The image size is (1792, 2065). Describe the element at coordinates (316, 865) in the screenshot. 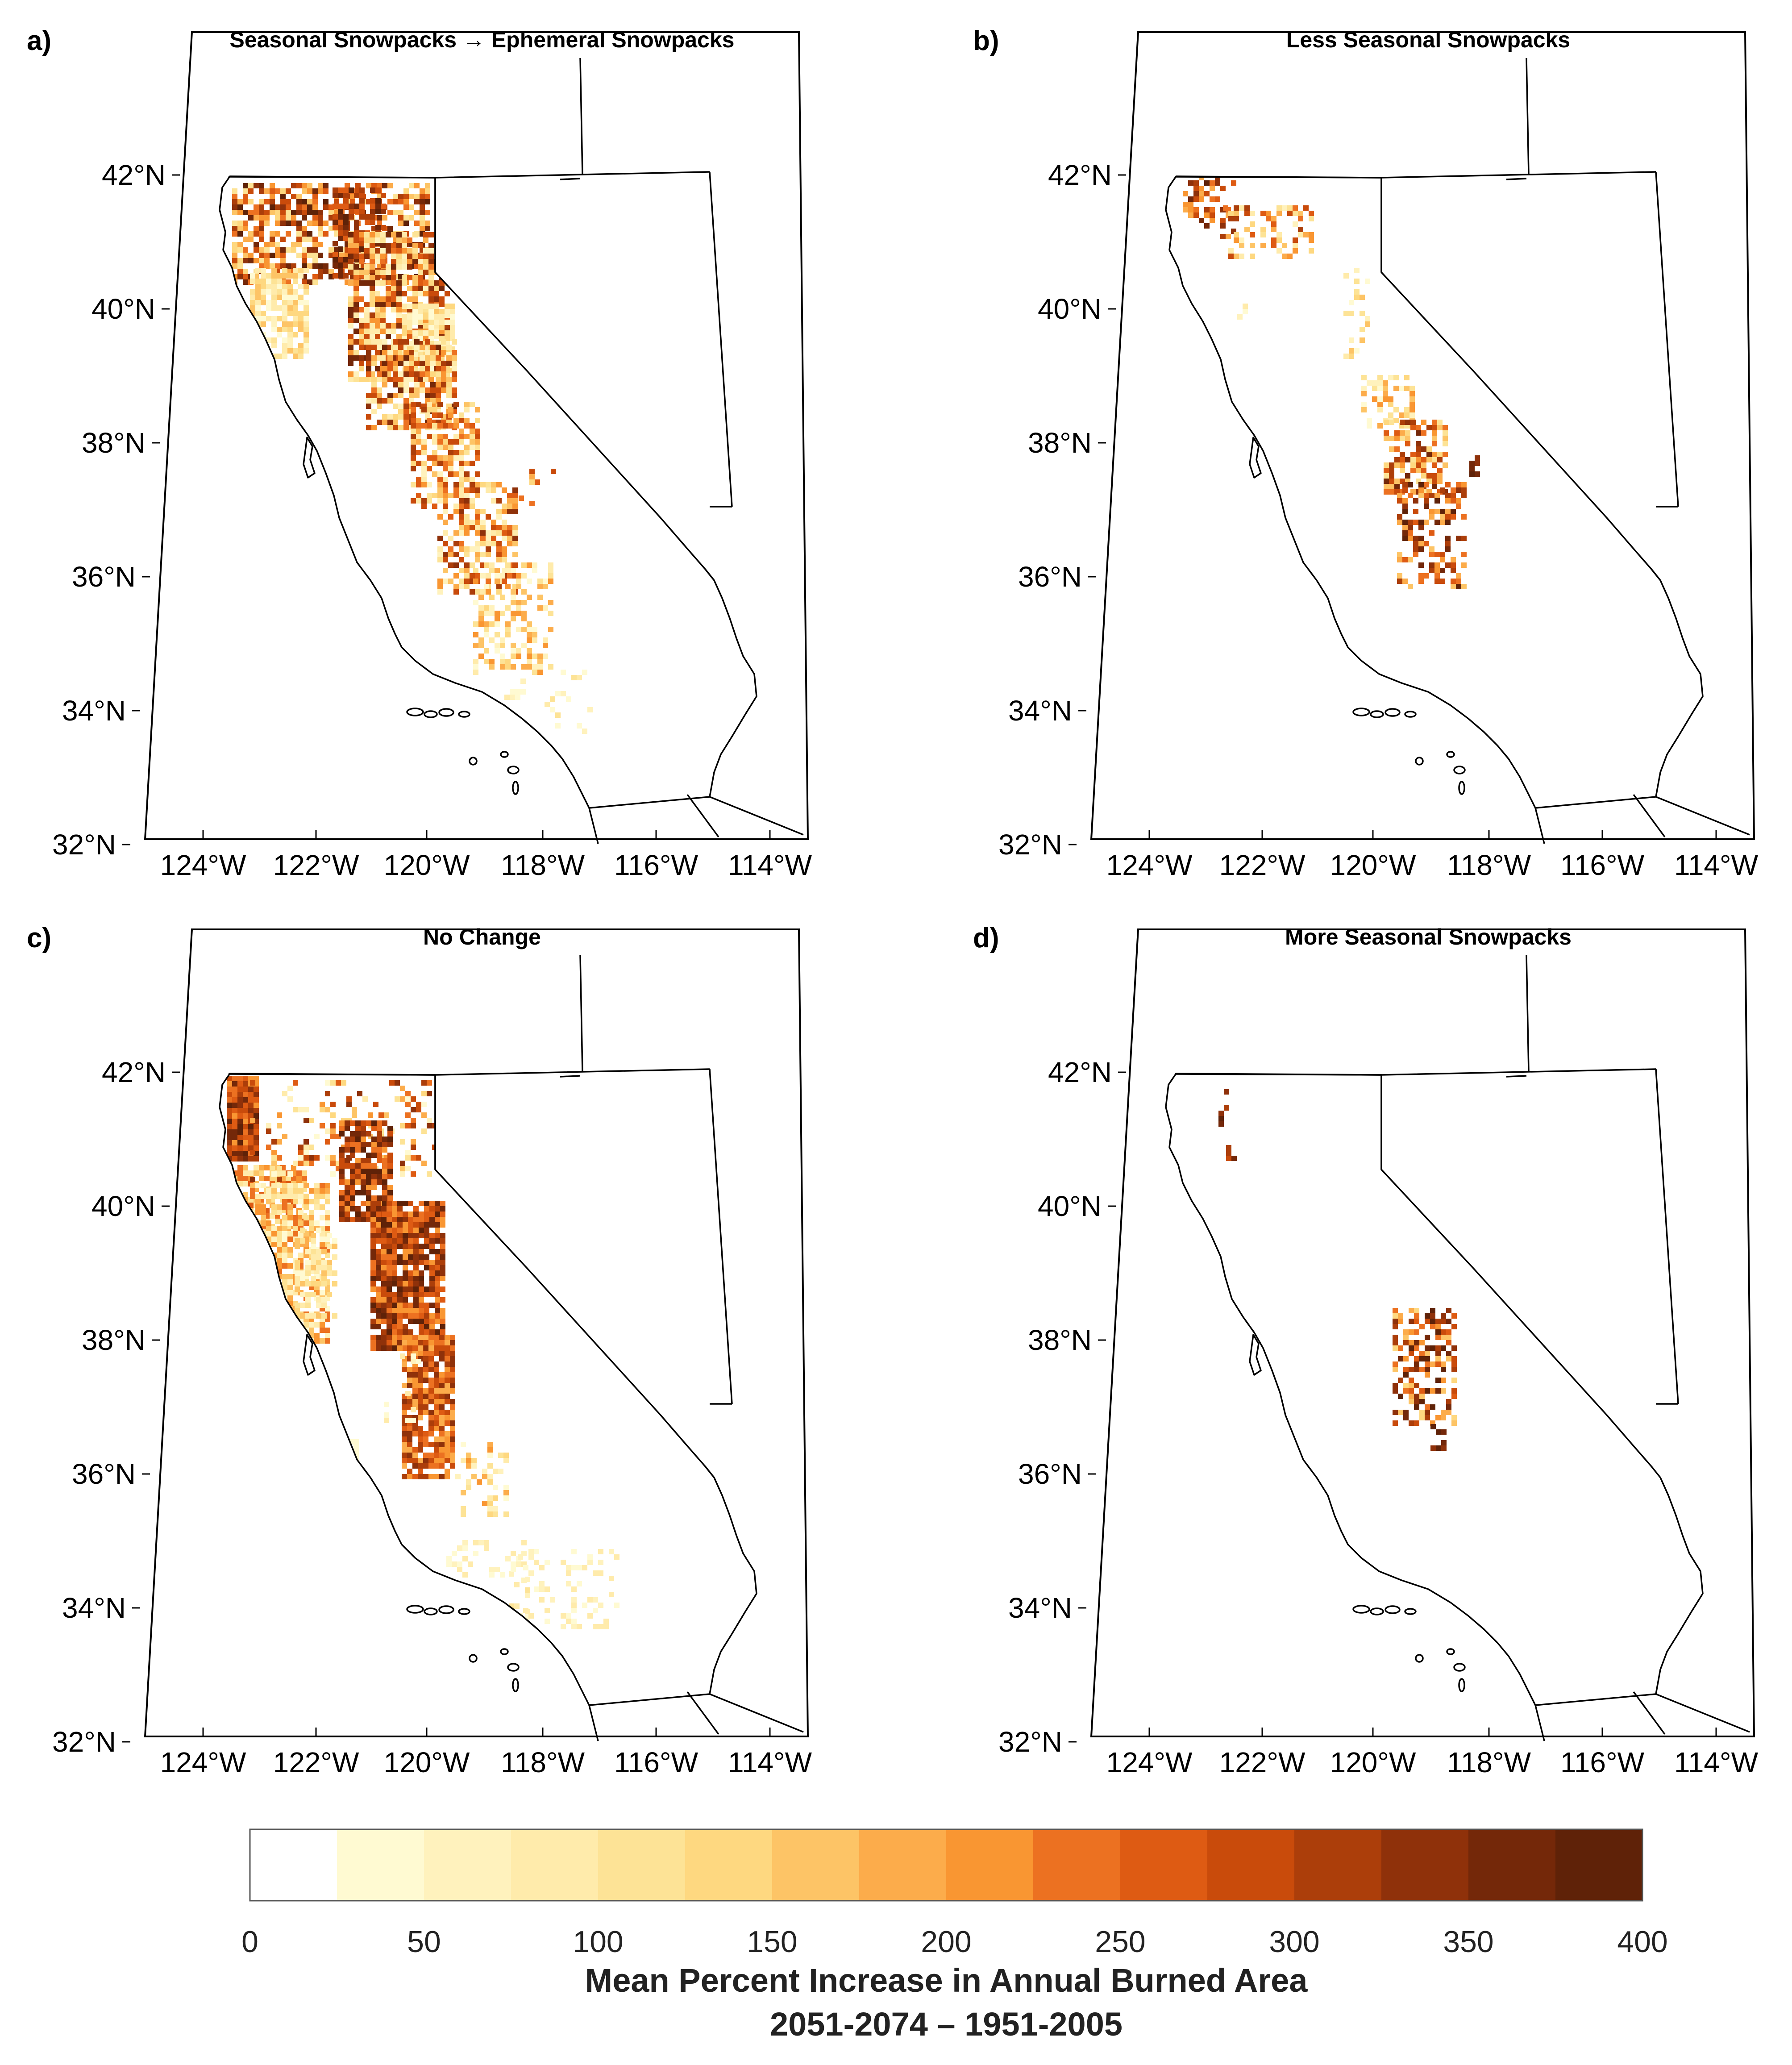

I see `longitude-label: 122°W` at that location.